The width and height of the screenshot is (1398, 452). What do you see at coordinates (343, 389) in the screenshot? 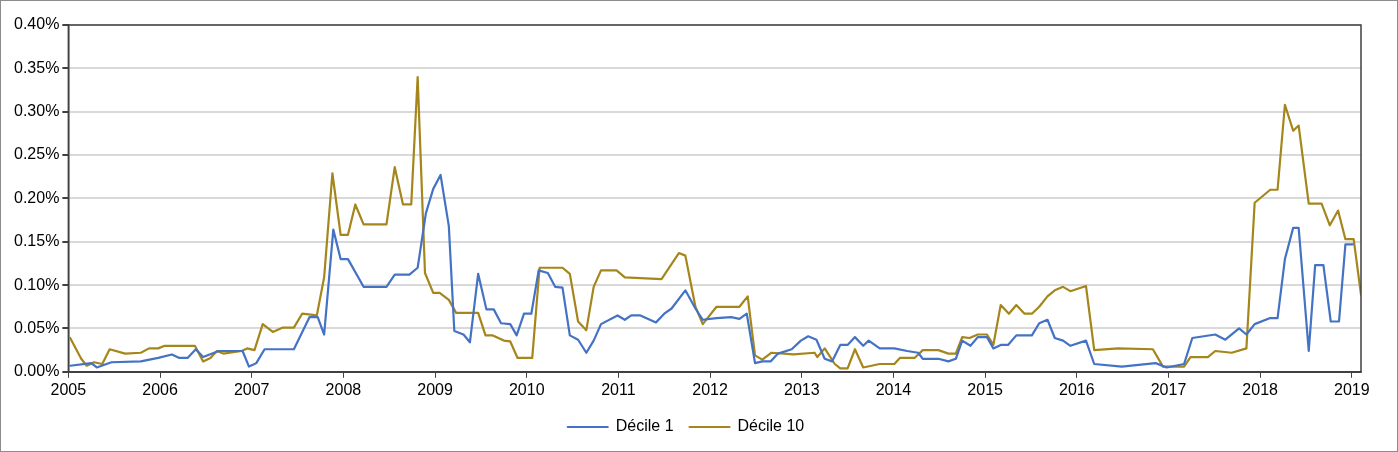
I see `x-tick-label: 2008` at bounding box center [343, 389].